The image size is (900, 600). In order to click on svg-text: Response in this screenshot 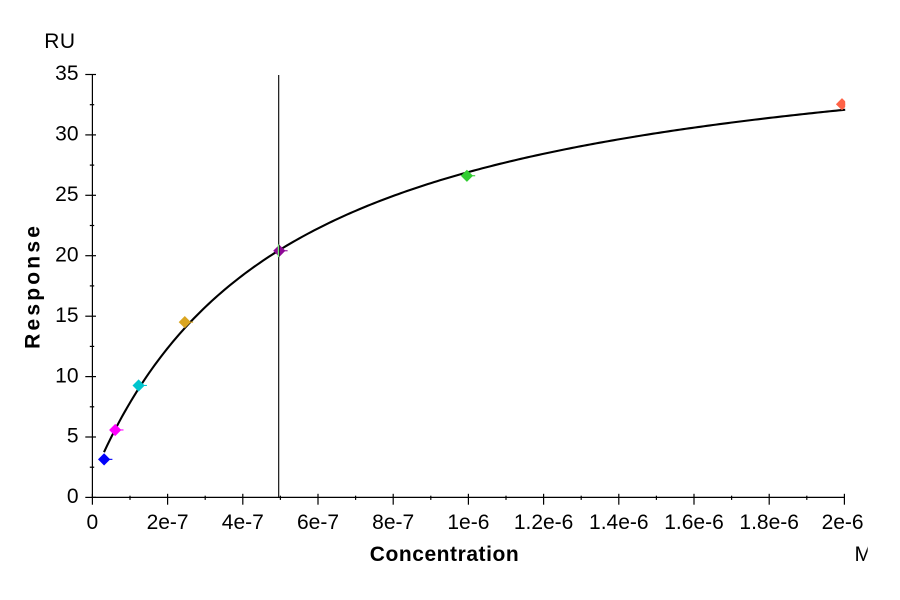, I will do `click(32, 286)`.